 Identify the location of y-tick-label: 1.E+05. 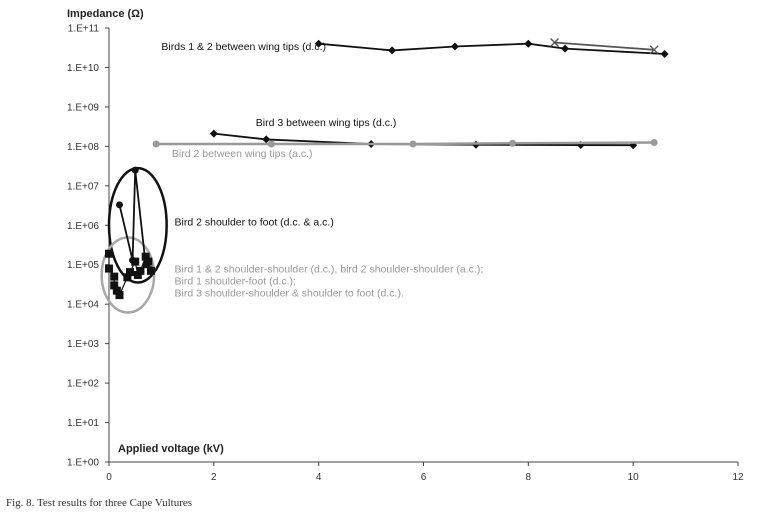
(83, 265).